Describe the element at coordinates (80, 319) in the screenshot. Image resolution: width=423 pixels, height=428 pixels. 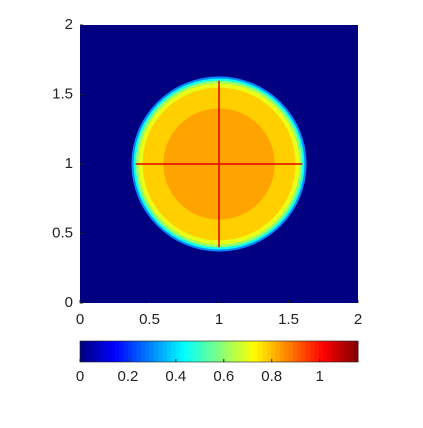
I see `x-tick-label: 0` at that location.